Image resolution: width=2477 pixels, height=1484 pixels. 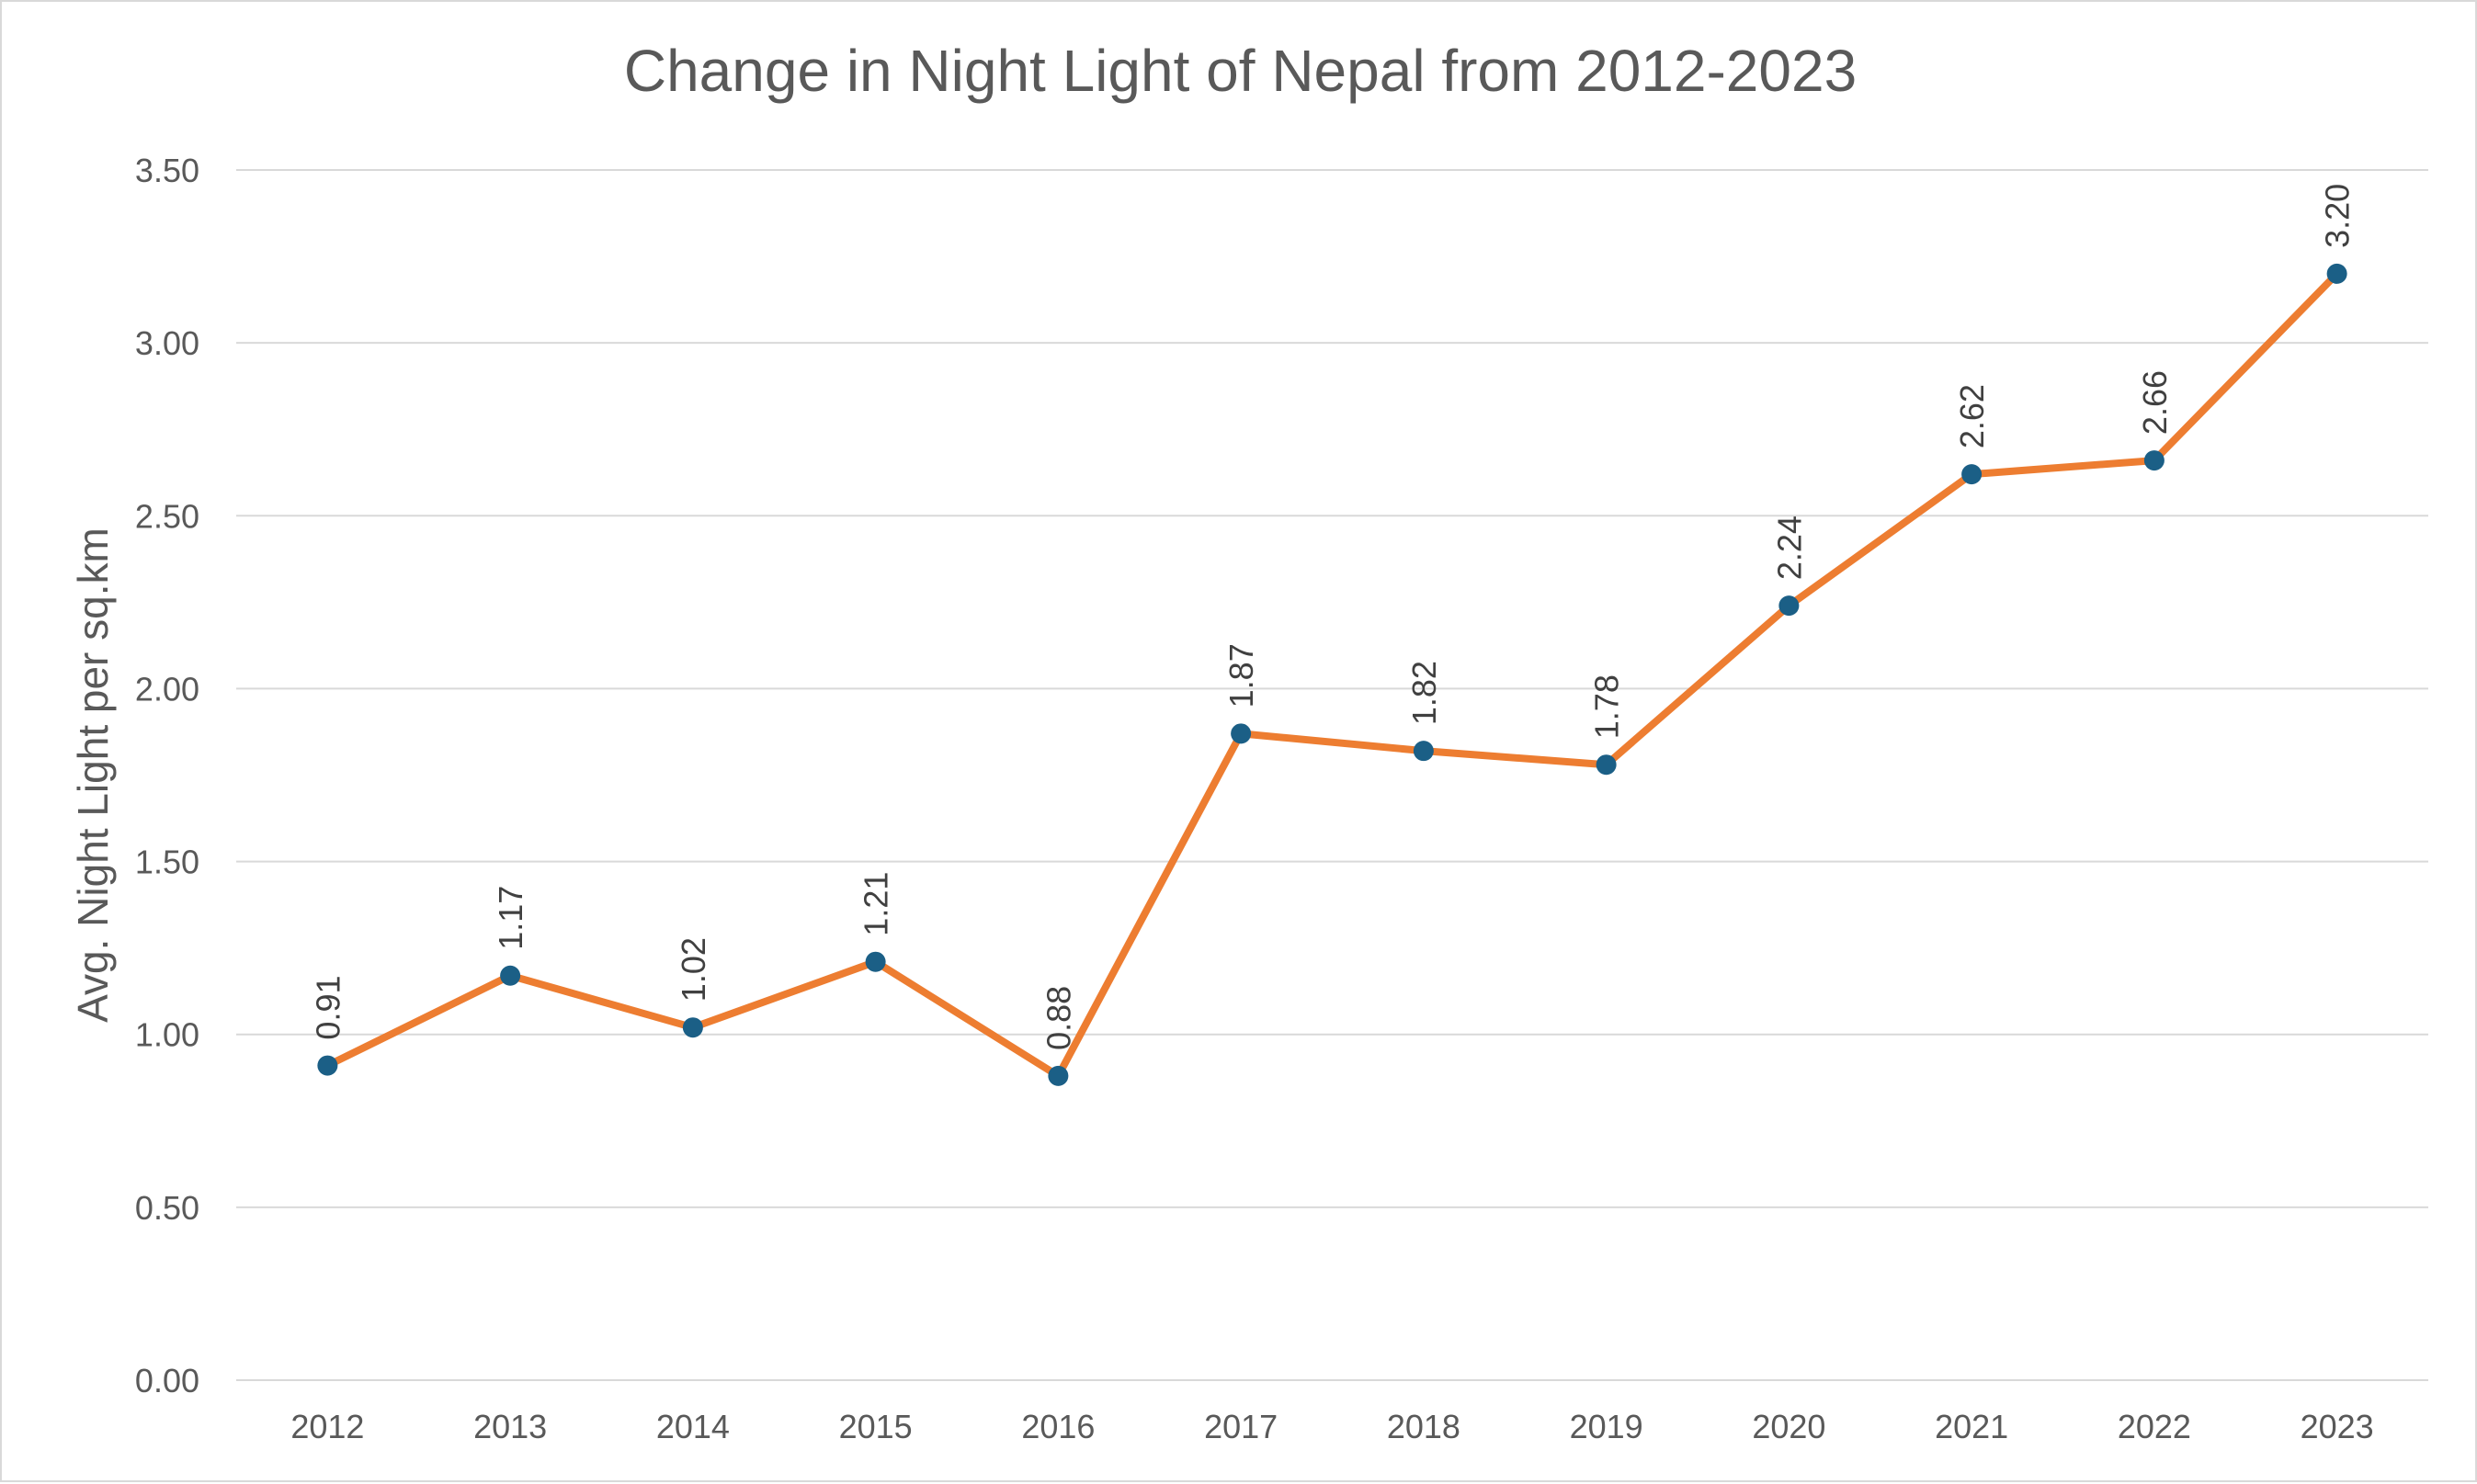 What do you see at coordinates (1423, 1427) in the screenshot?
I see `x-tick-label: 2018` at bounding box center [1423, 1427].